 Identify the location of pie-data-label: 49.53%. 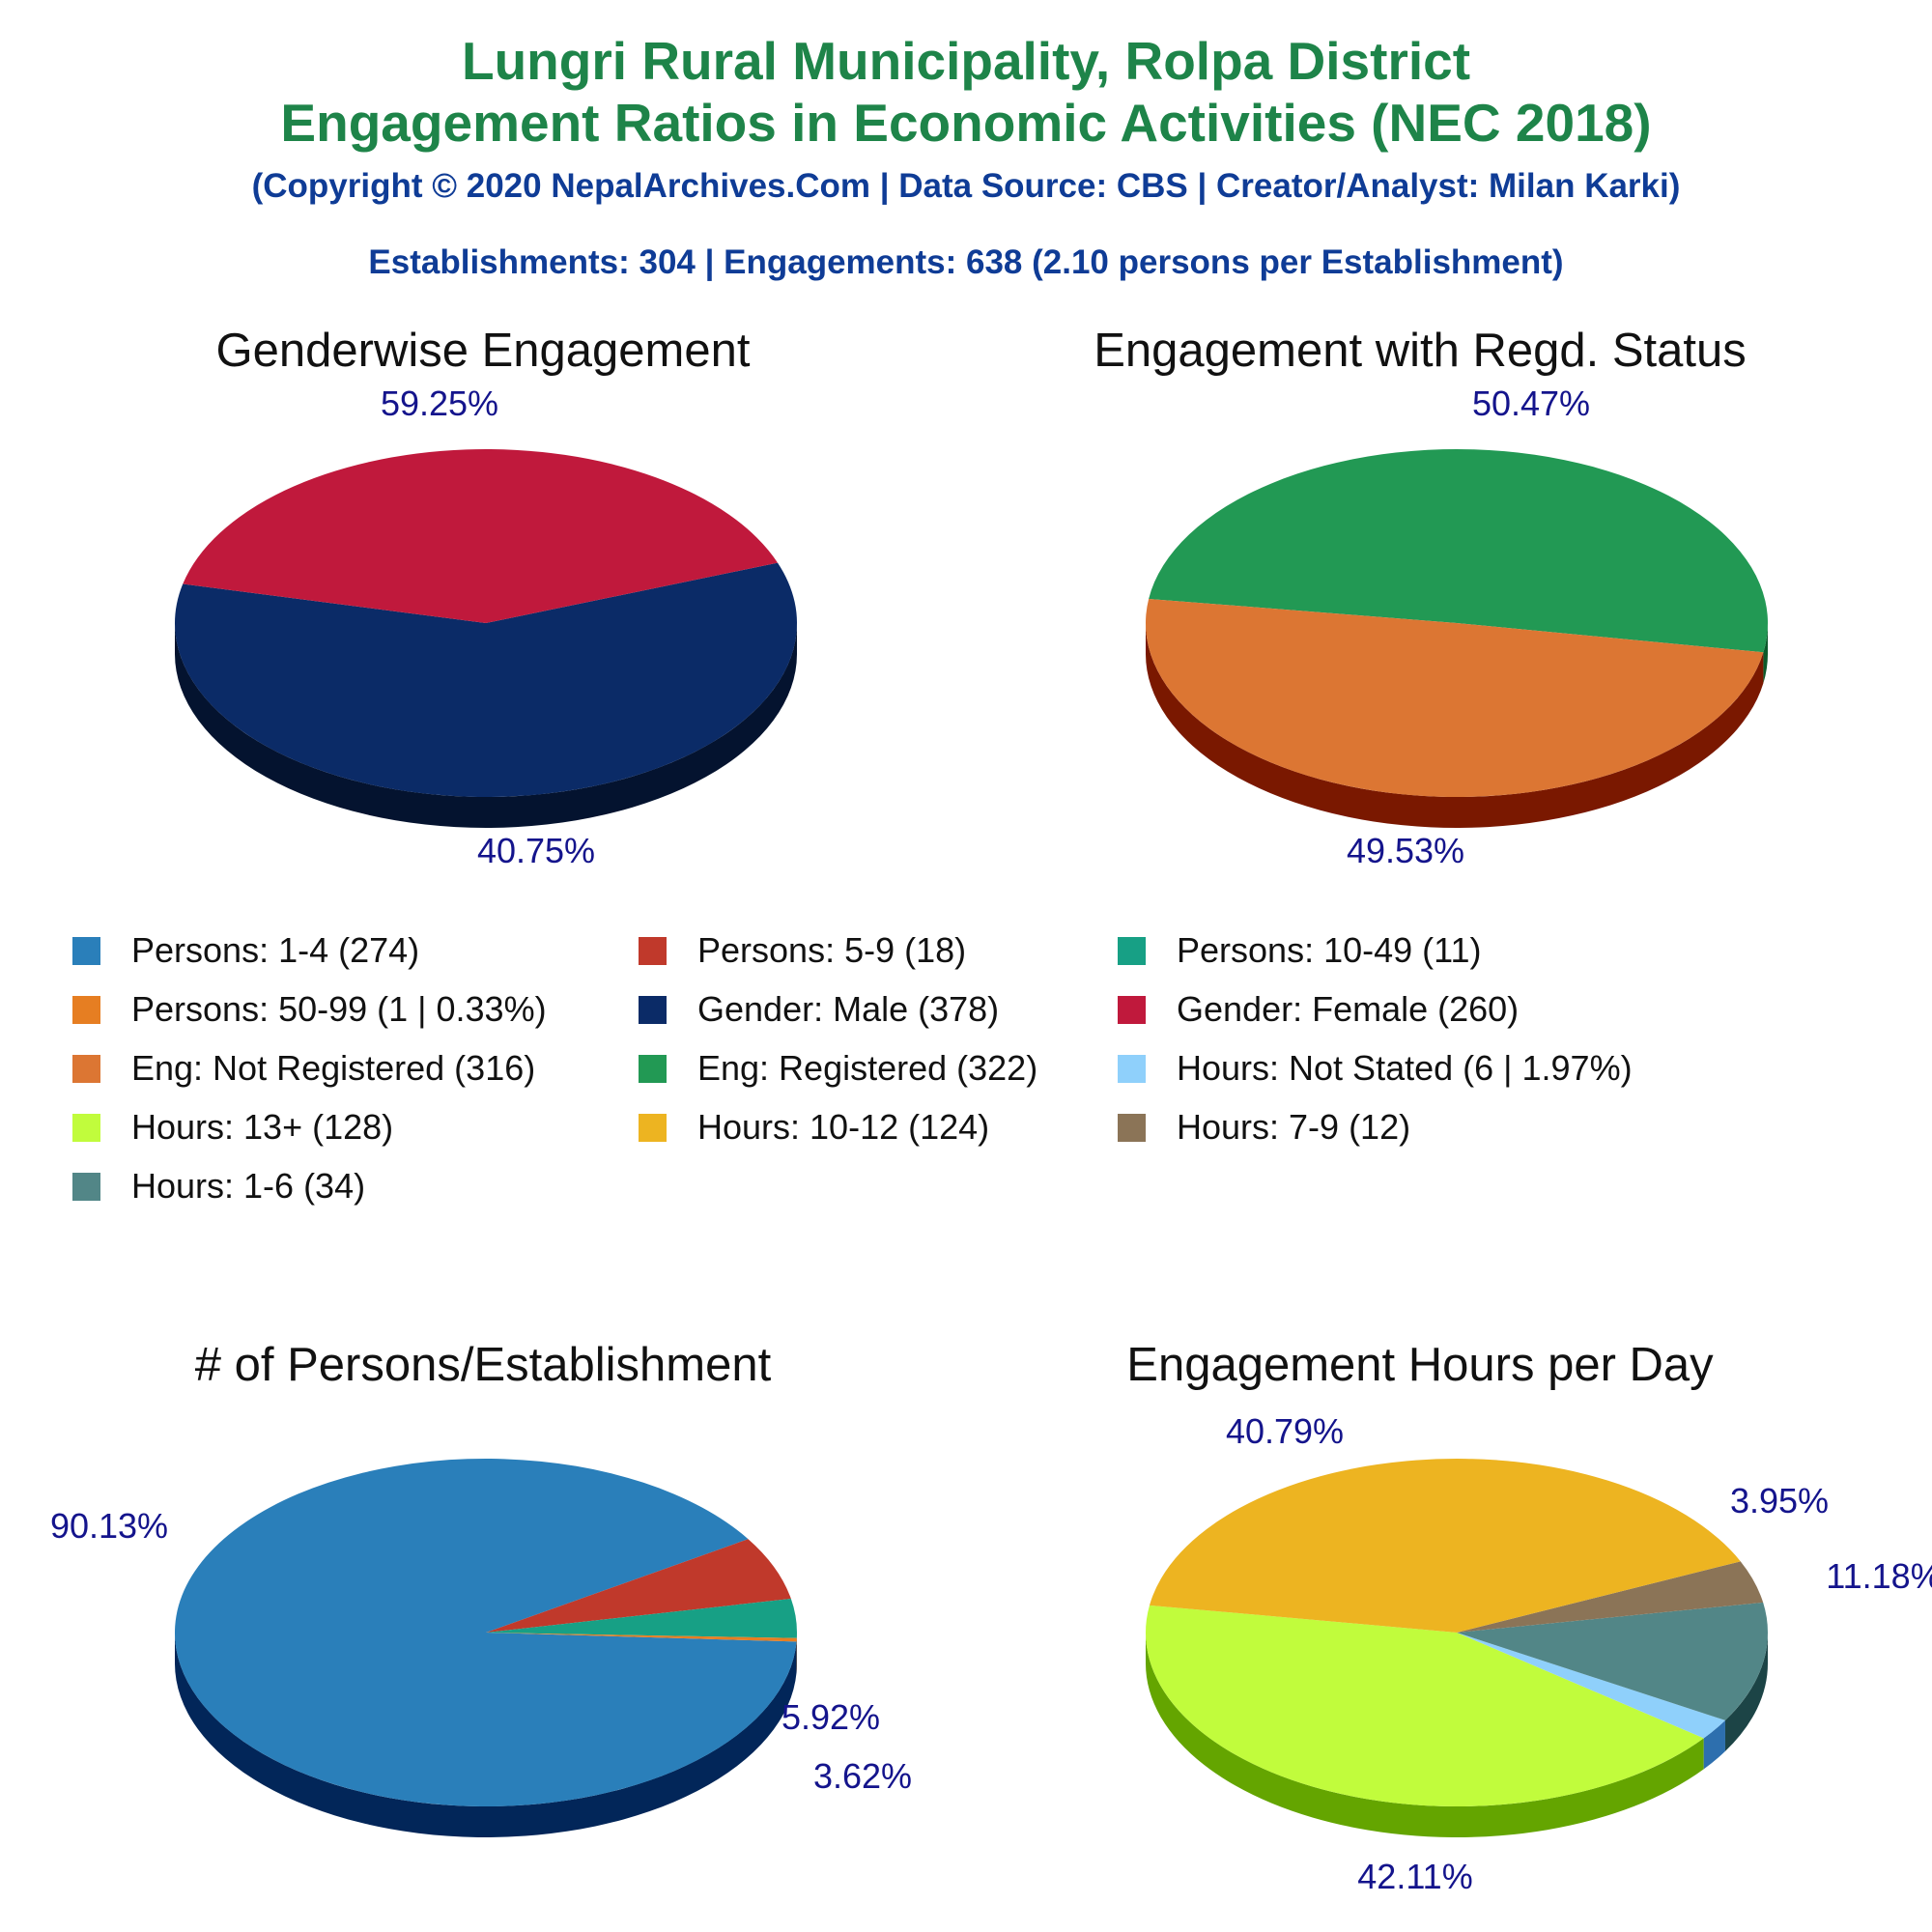
(1405, 850).